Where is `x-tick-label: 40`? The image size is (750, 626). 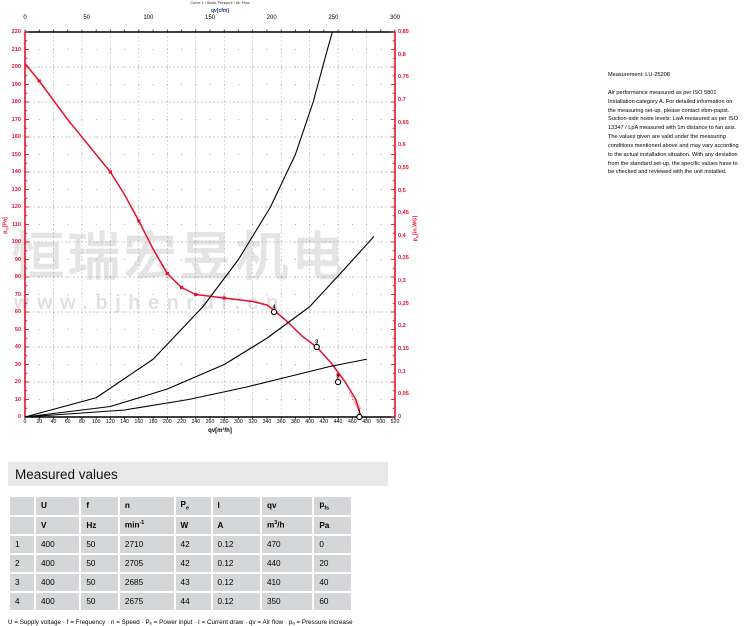 x-tick-label: 40 is located at coordinates (53, 422).